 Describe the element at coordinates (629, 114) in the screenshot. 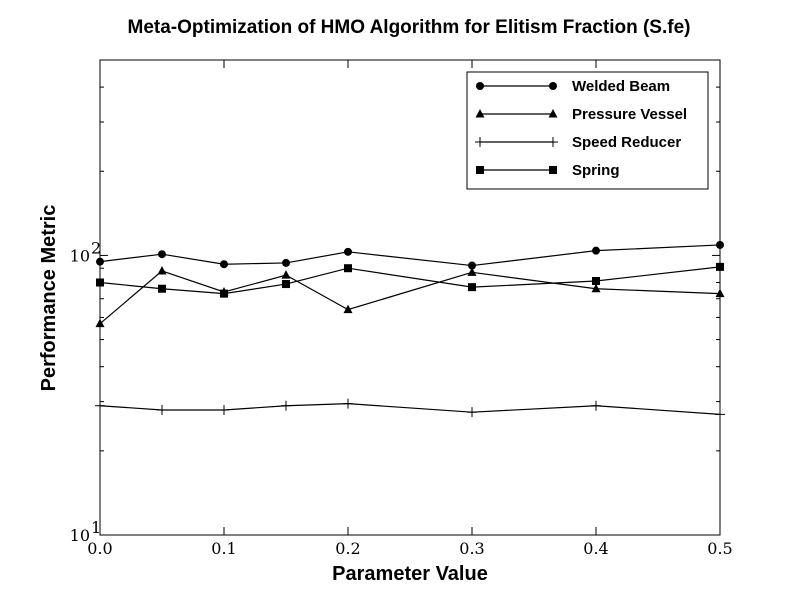

I see `legend-label: Pressure Vessel` at that location.